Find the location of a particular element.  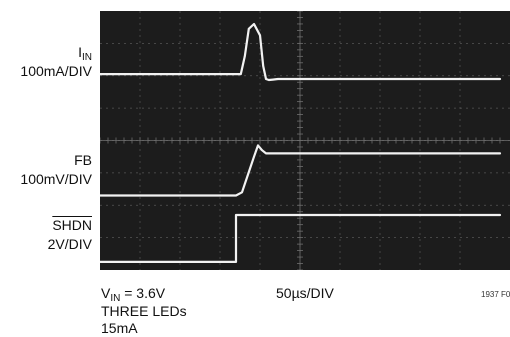

channel-scale-shdn: 2V/DIV is located at coordinates (46, 244).